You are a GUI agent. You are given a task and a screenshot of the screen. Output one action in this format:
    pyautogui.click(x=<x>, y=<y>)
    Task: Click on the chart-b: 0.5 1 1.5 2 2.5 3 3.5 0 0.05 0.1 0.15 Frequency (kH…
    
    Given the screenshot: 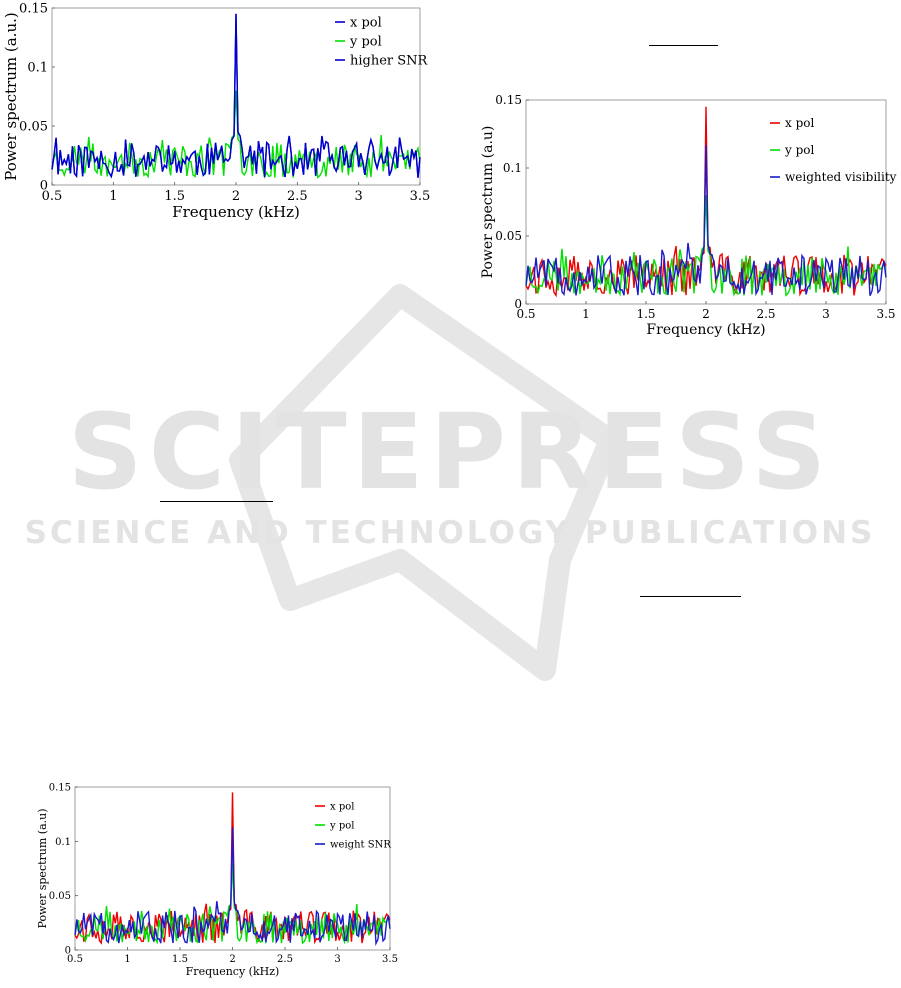 What is the action you would take?
    pyautogui.click(x=688, y=215)
    